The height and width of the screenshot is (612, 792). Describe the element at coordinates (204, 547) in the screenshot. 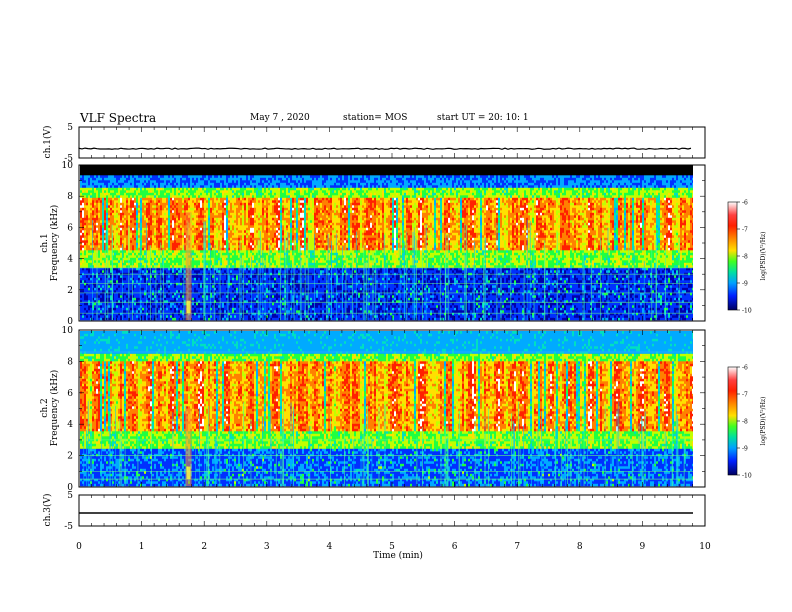

I see `x-tick-label: 2` at that location.